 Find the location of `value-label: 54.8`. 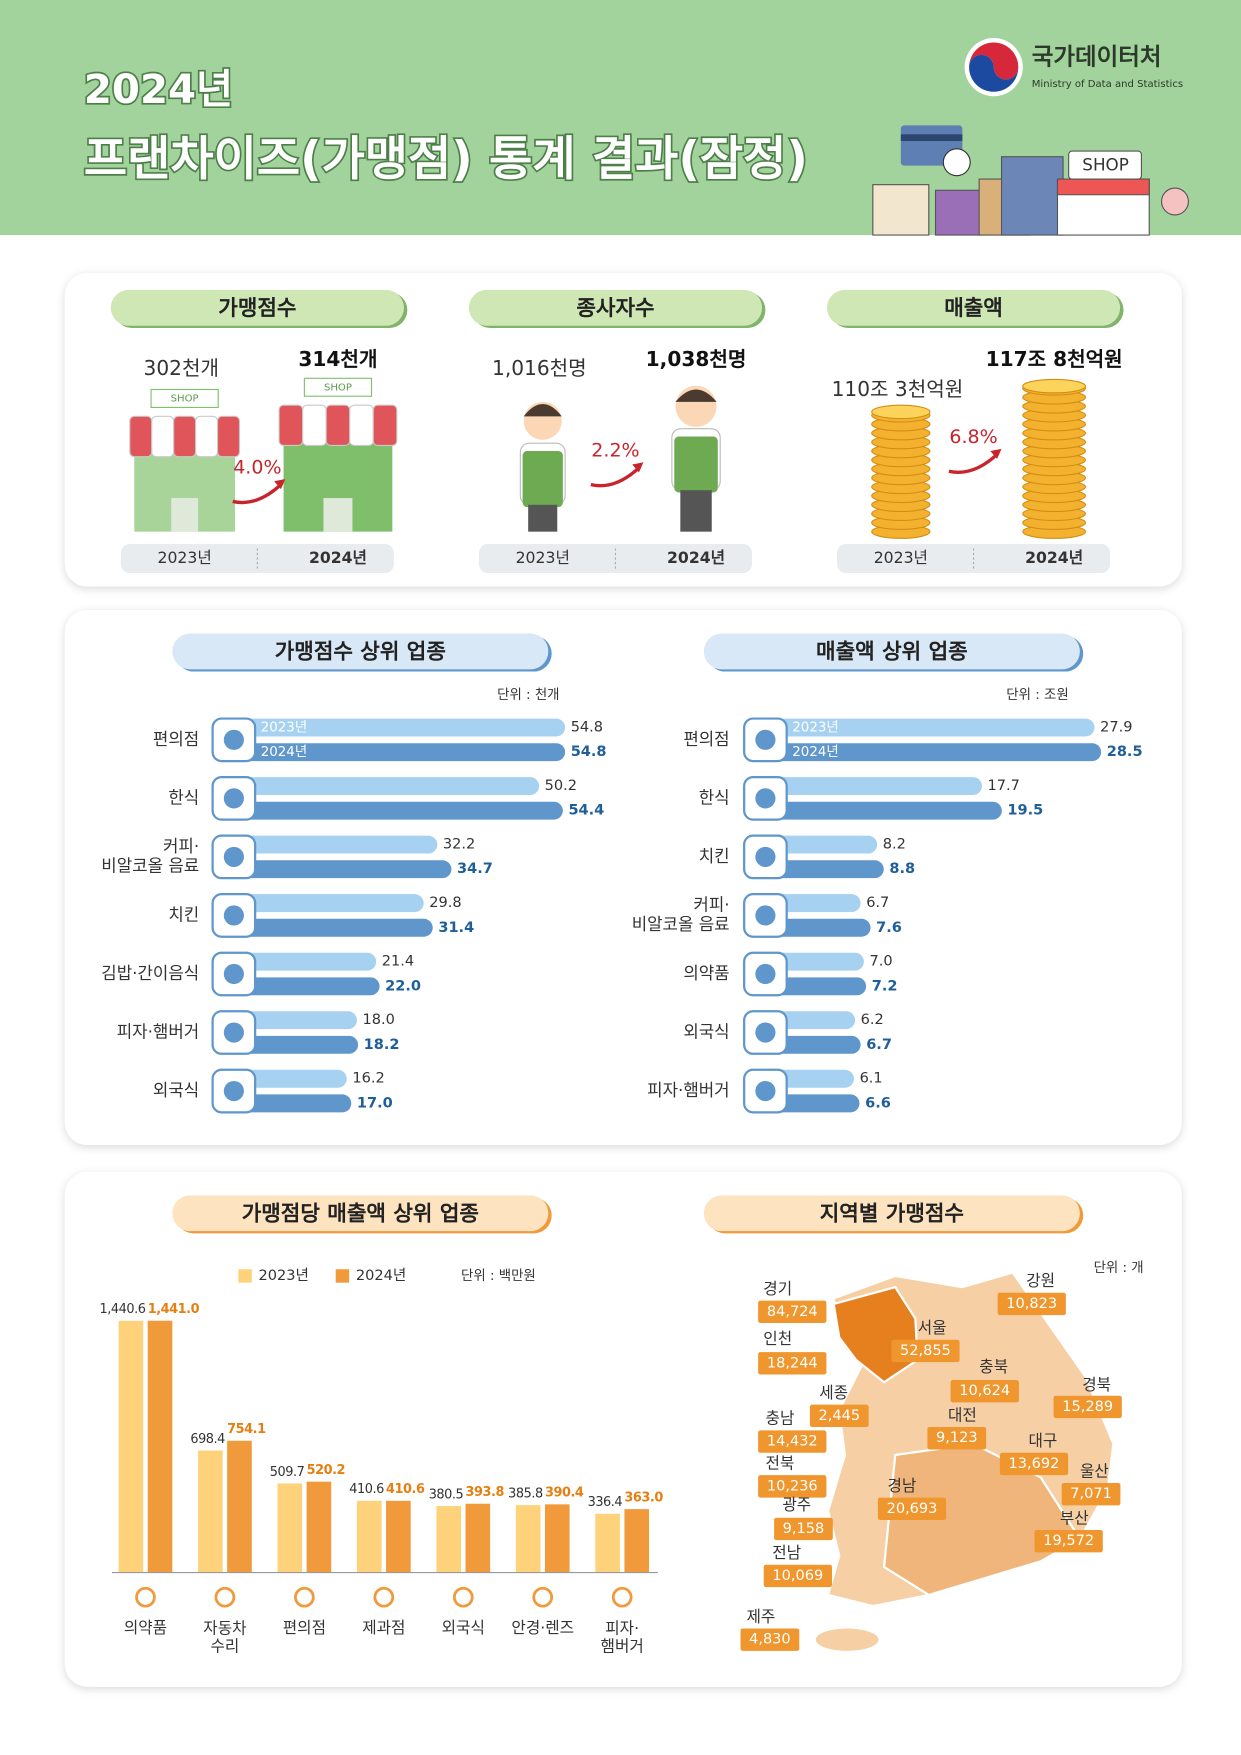

value-label: 54.8 is located at coordinates (589, 752).